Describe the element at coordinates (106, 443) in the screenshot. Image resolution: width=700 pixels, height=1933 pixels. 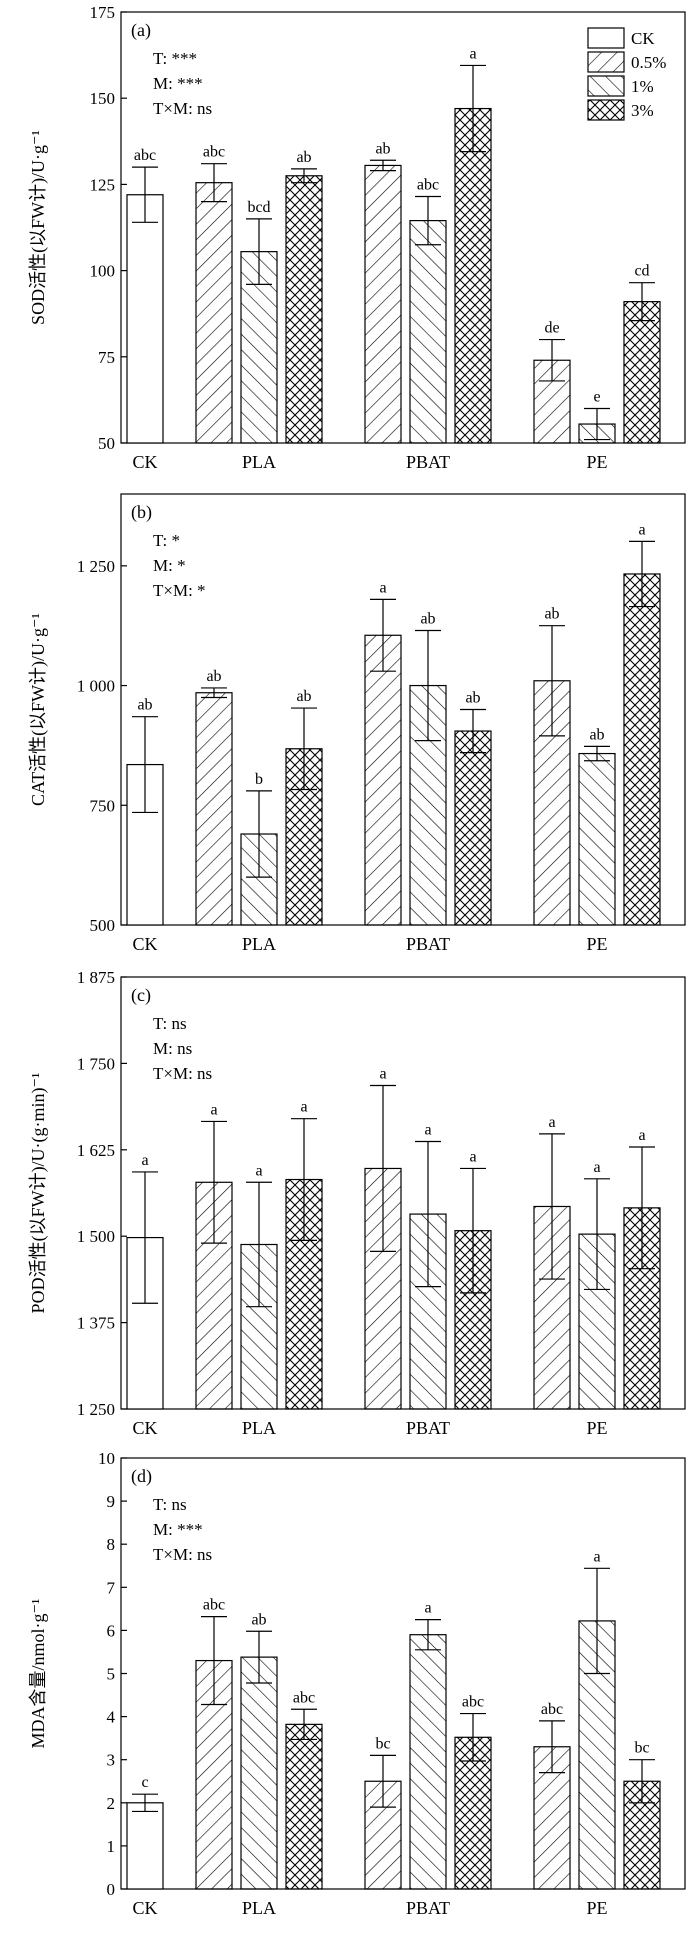
I see `y-tick-label: 50` at that location.